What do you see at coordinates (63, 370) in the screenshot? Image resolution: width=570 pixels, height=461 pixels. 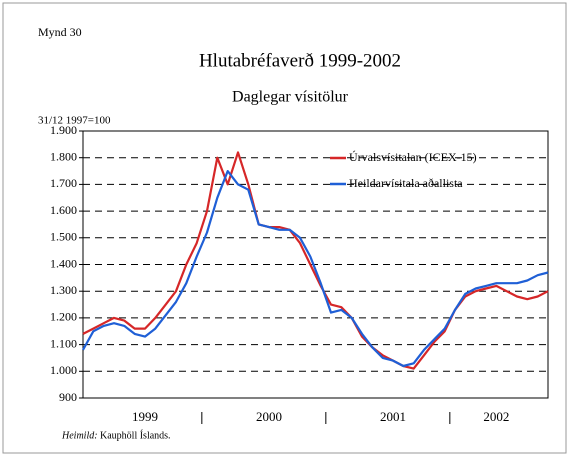 I see `y-tick-label: 1.000` at bounding box center [63, 370].